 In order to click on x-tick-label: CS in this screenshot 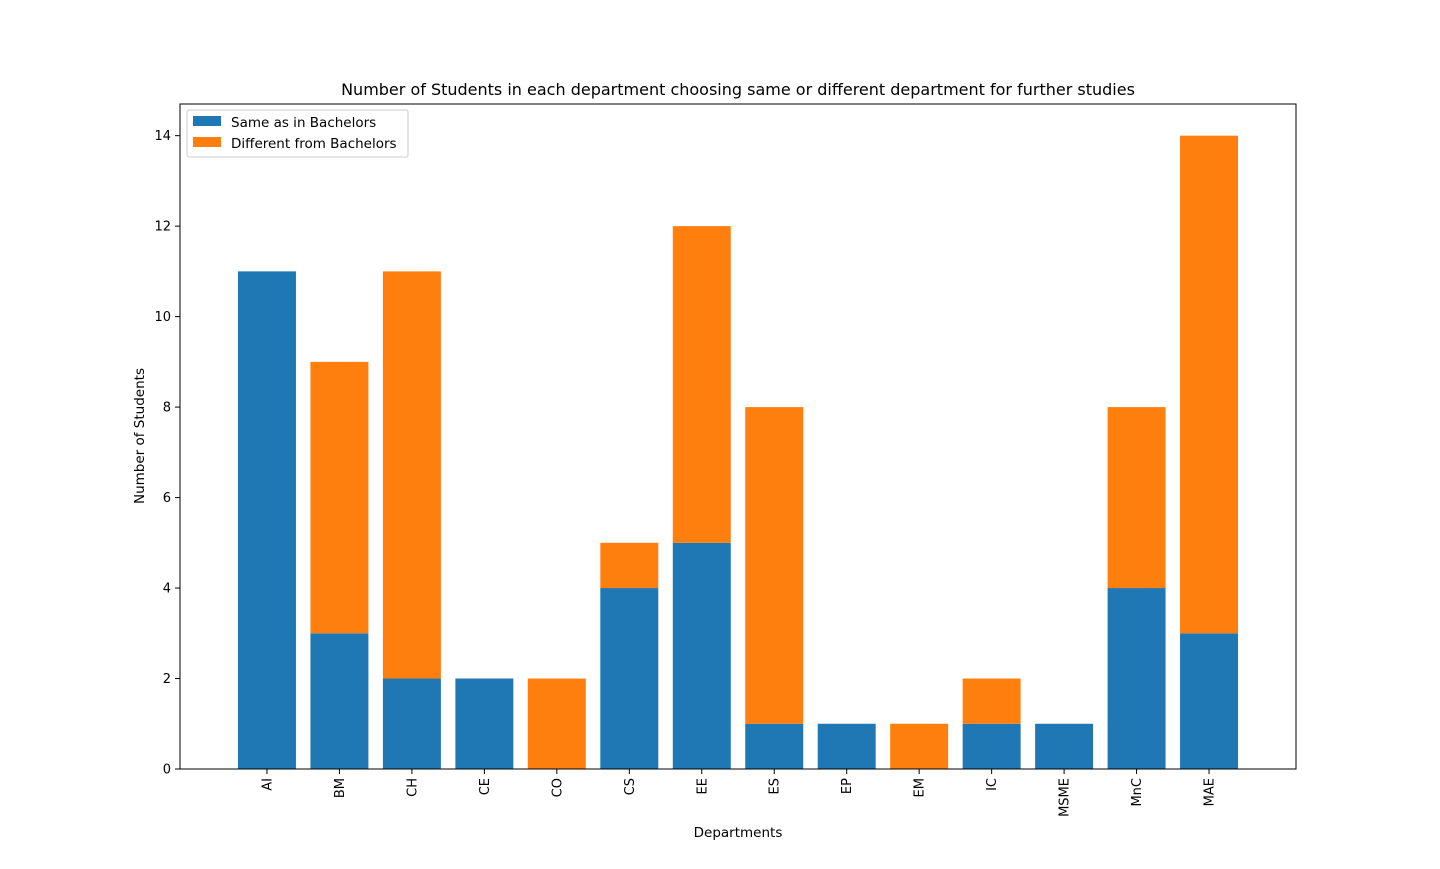, I will do `click(630, 786)`.